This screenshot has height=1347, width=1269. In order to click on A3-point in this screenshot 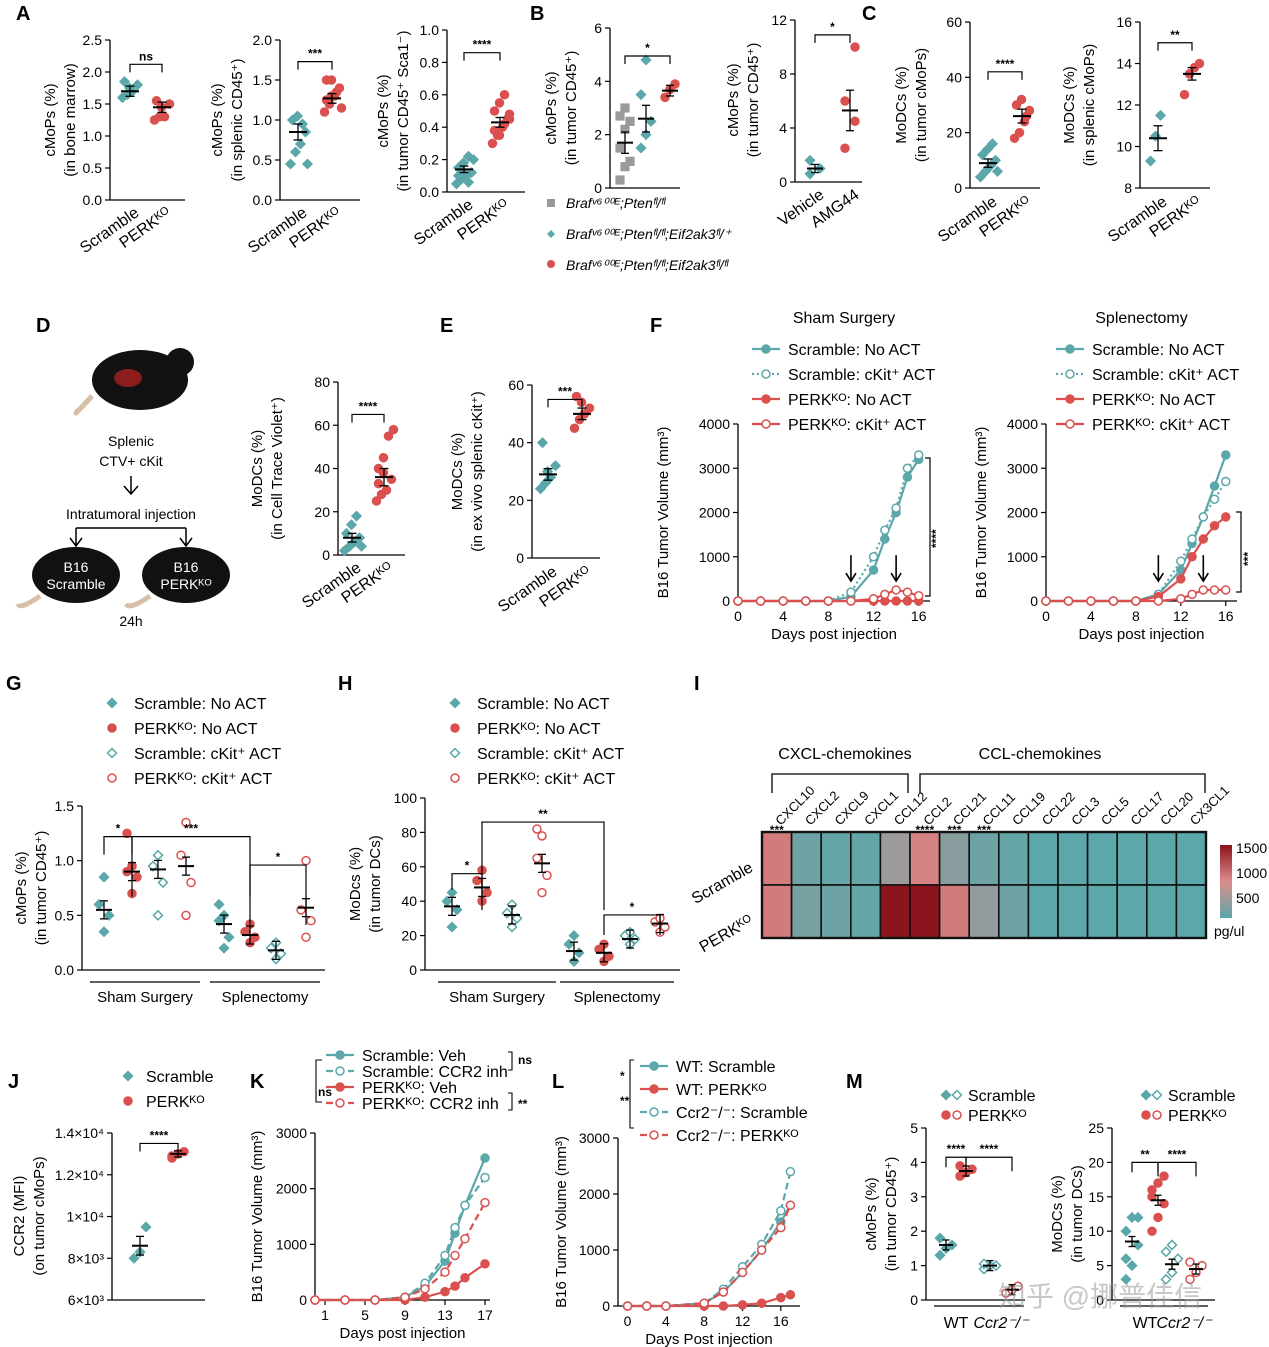, I will do `click(499, 103)`.